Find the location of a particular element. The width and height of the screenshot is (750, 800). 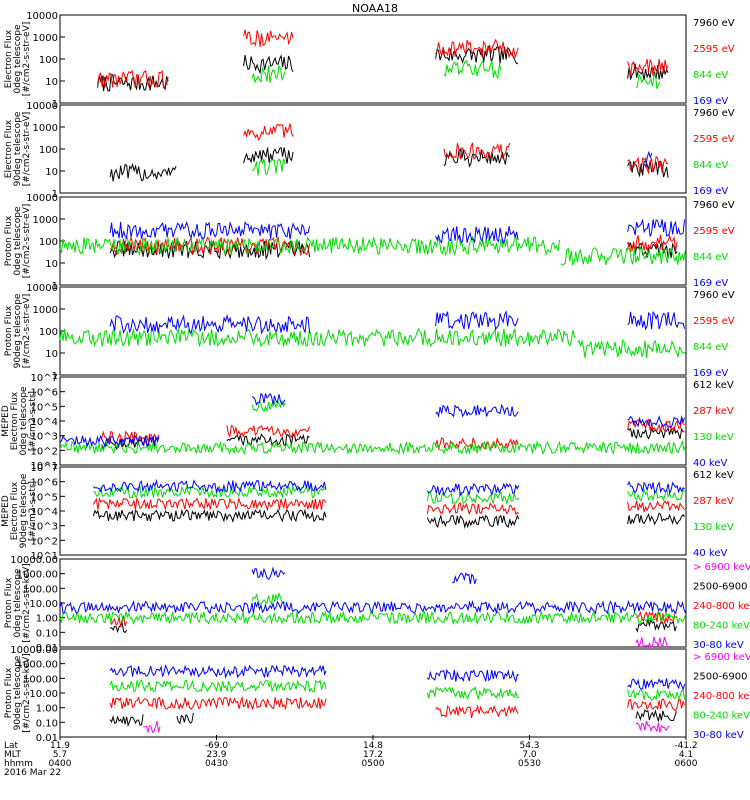

x-tick-label: 17.2 is located at coordinates (373, 755).